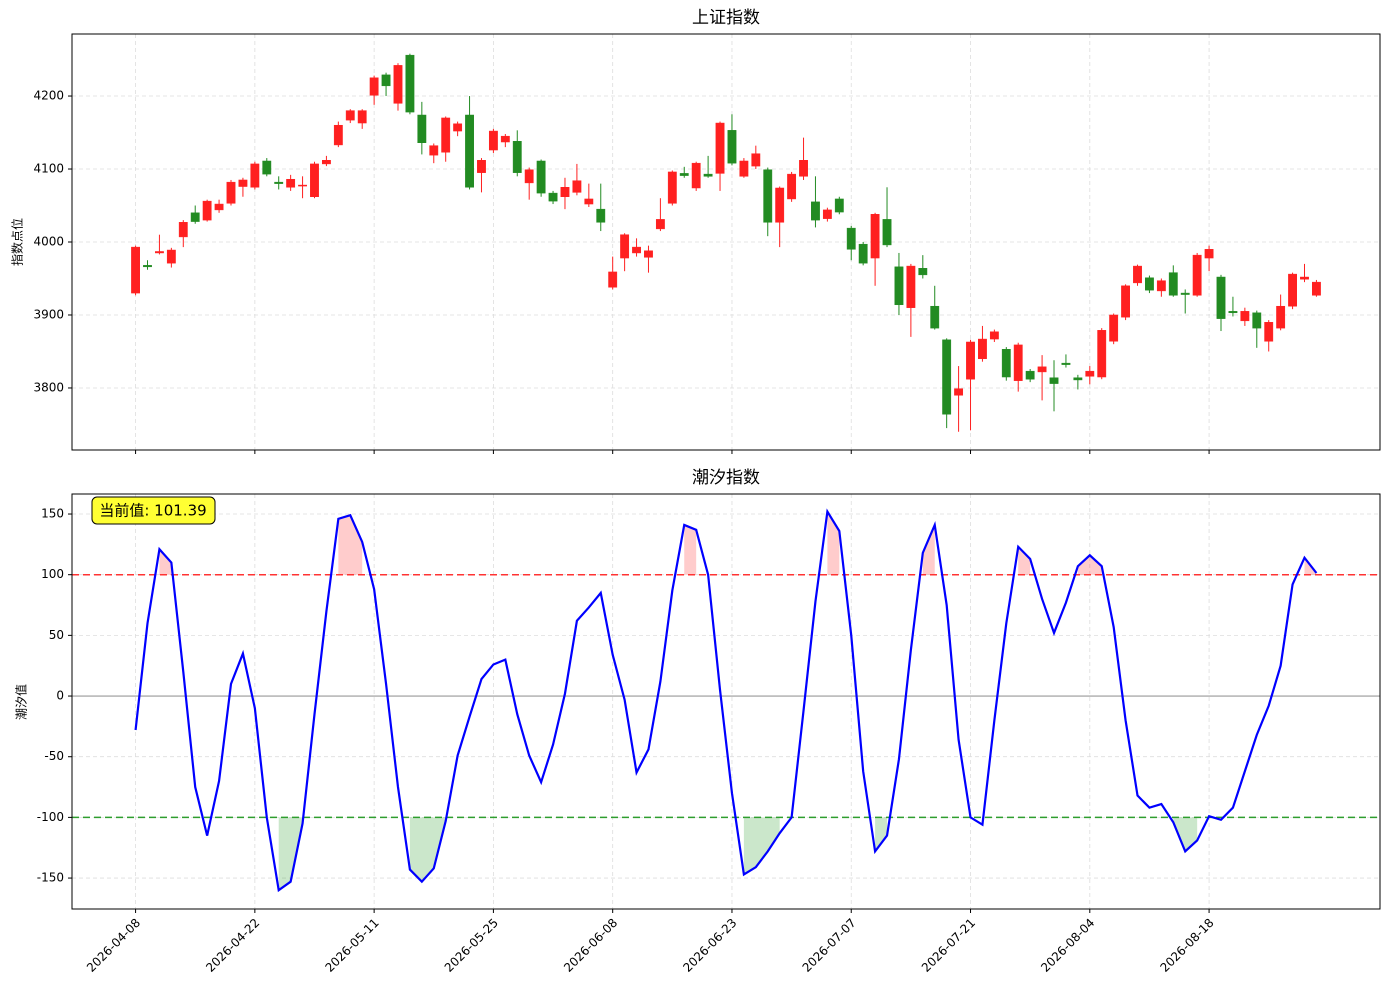 The width and height of the screenshot is (1390, 990). I want to click on top-title: 上证指数, so click(726, 18).